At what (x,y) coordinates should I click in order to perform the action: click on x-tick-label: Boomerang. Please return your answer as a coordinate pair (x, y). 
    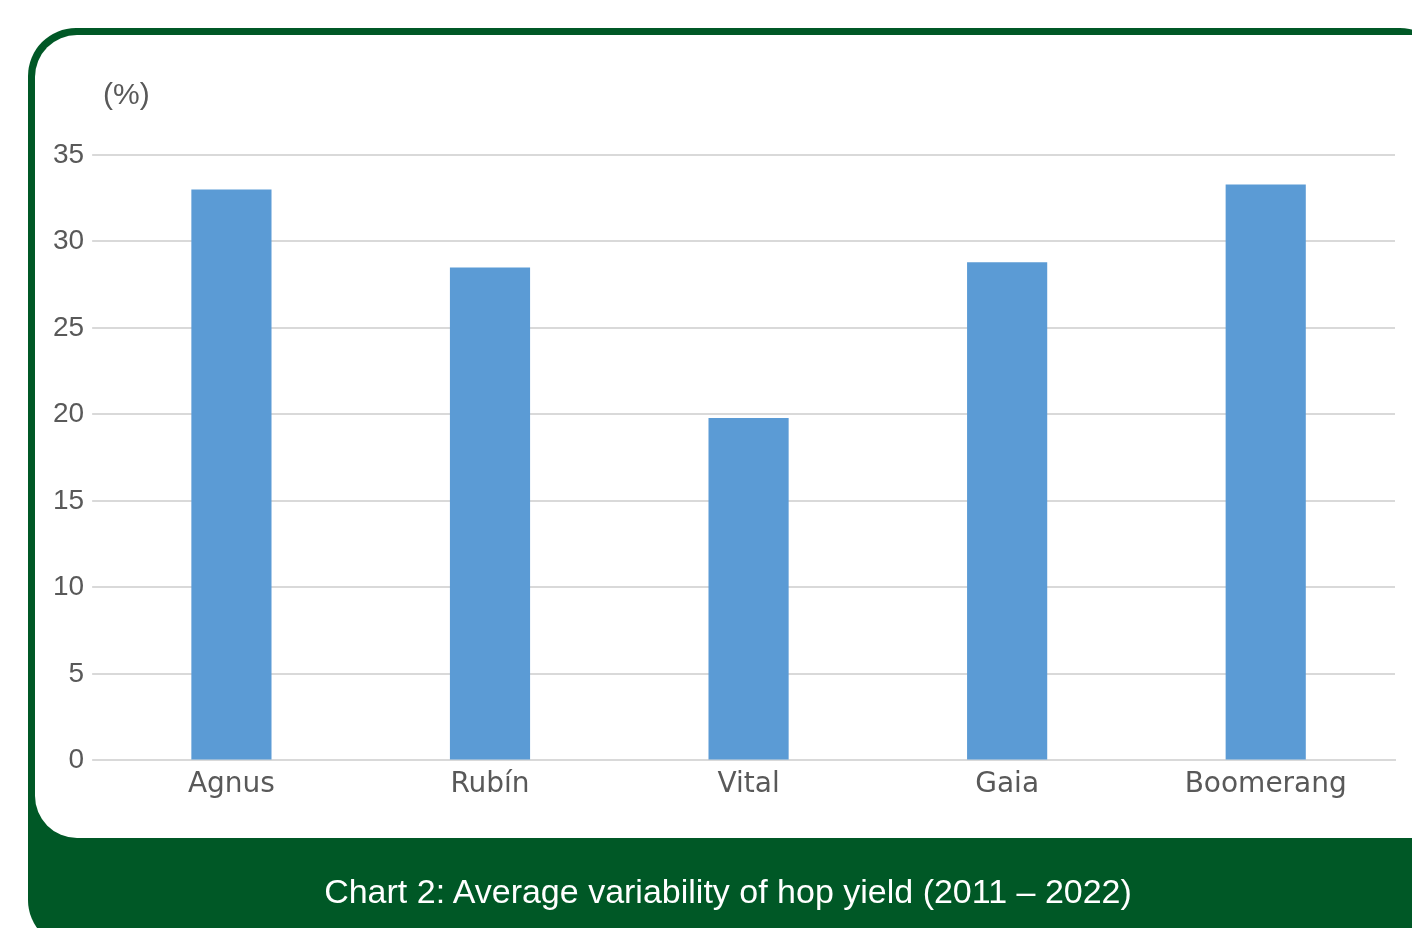
    Looking at the image, I should click on (1265, 783).